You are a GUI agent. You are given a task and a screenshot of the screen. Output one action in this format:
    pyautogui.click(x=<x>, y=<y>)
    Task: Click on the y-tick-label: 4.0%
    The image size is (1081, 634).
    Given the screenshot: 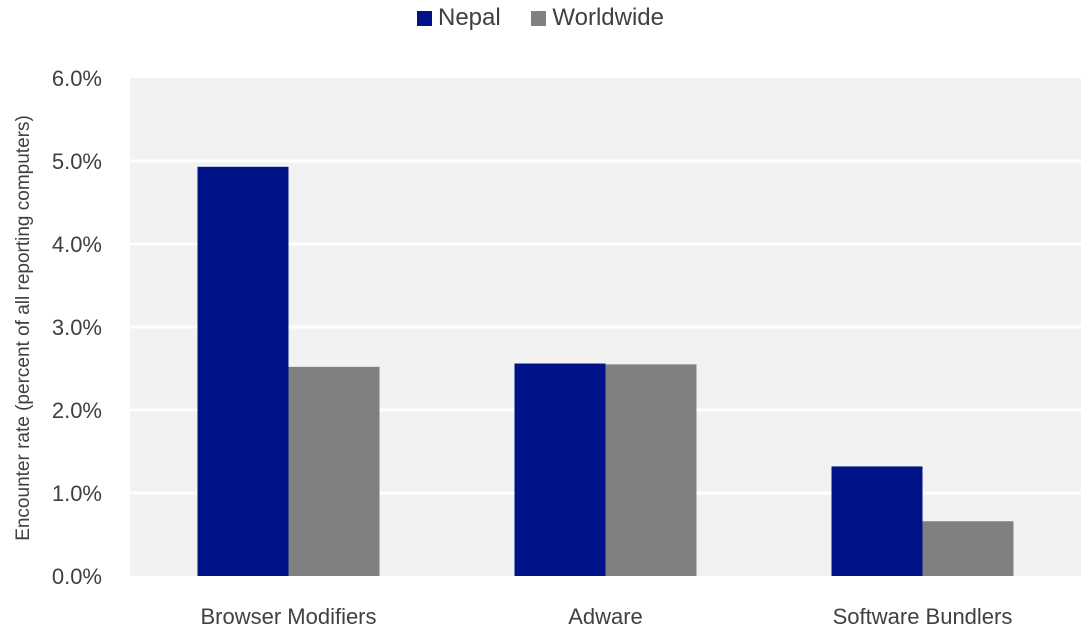 What is the action you would take?
    pyautogui.click(x=77, y=244)
    